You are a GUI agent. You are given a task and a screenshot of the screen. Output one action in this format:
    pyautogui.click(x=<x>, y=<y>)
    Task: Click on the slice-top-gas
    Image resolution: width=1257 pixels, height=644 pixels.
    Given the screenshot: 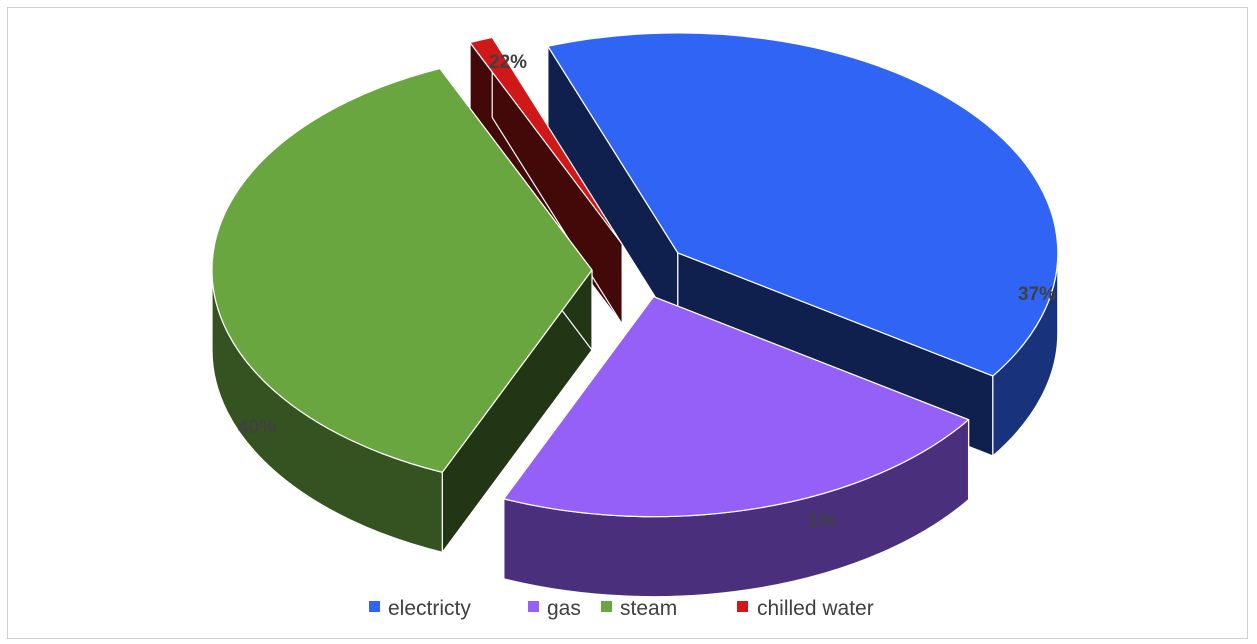 What is the action you would take?
    pyautogui.click(x=736, y=407)
    